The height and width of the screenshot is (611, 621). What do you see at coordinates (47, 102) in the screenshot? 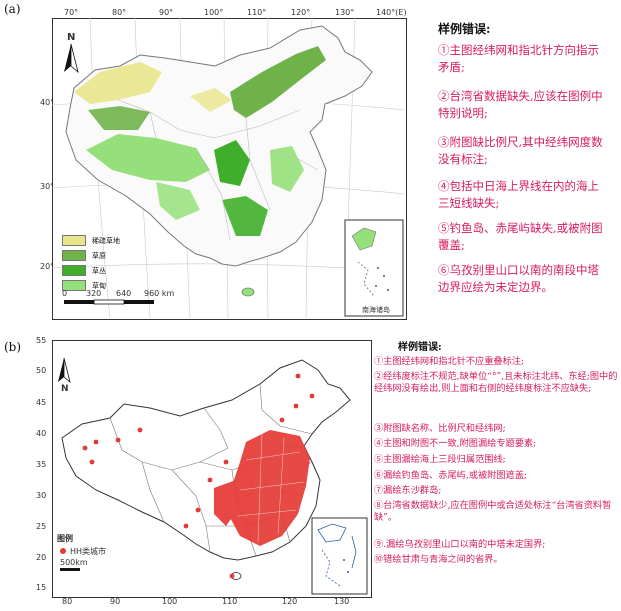
I see `lat-tick: 40°` at bounding box center [47, 102].